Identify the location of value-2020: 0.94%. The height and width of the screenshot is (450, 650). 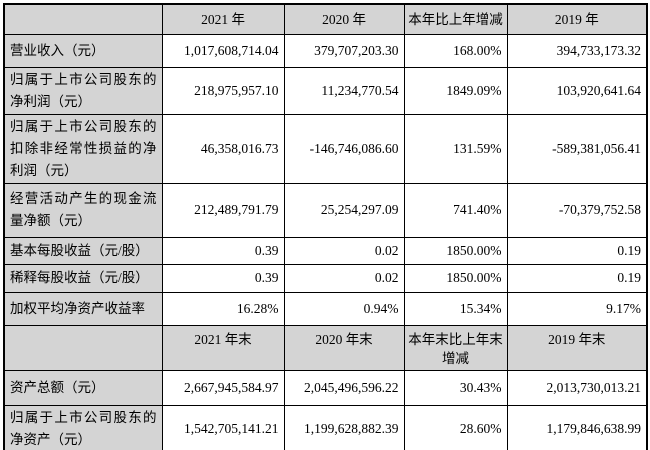
(344, 308).